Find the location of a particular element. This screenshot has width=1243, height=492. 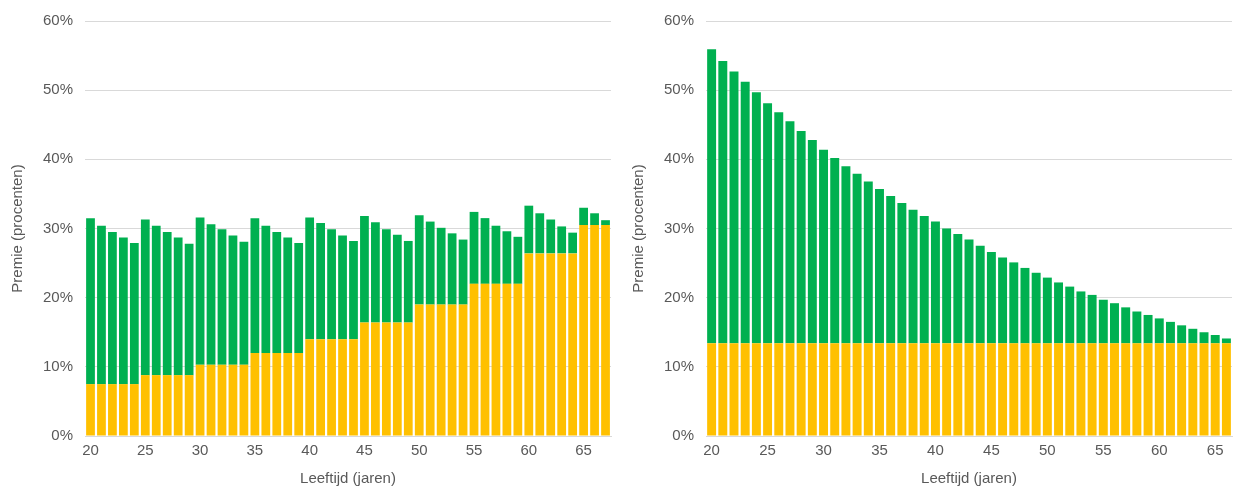

x-tick-label: 25 is located at coordinates (767, 450).